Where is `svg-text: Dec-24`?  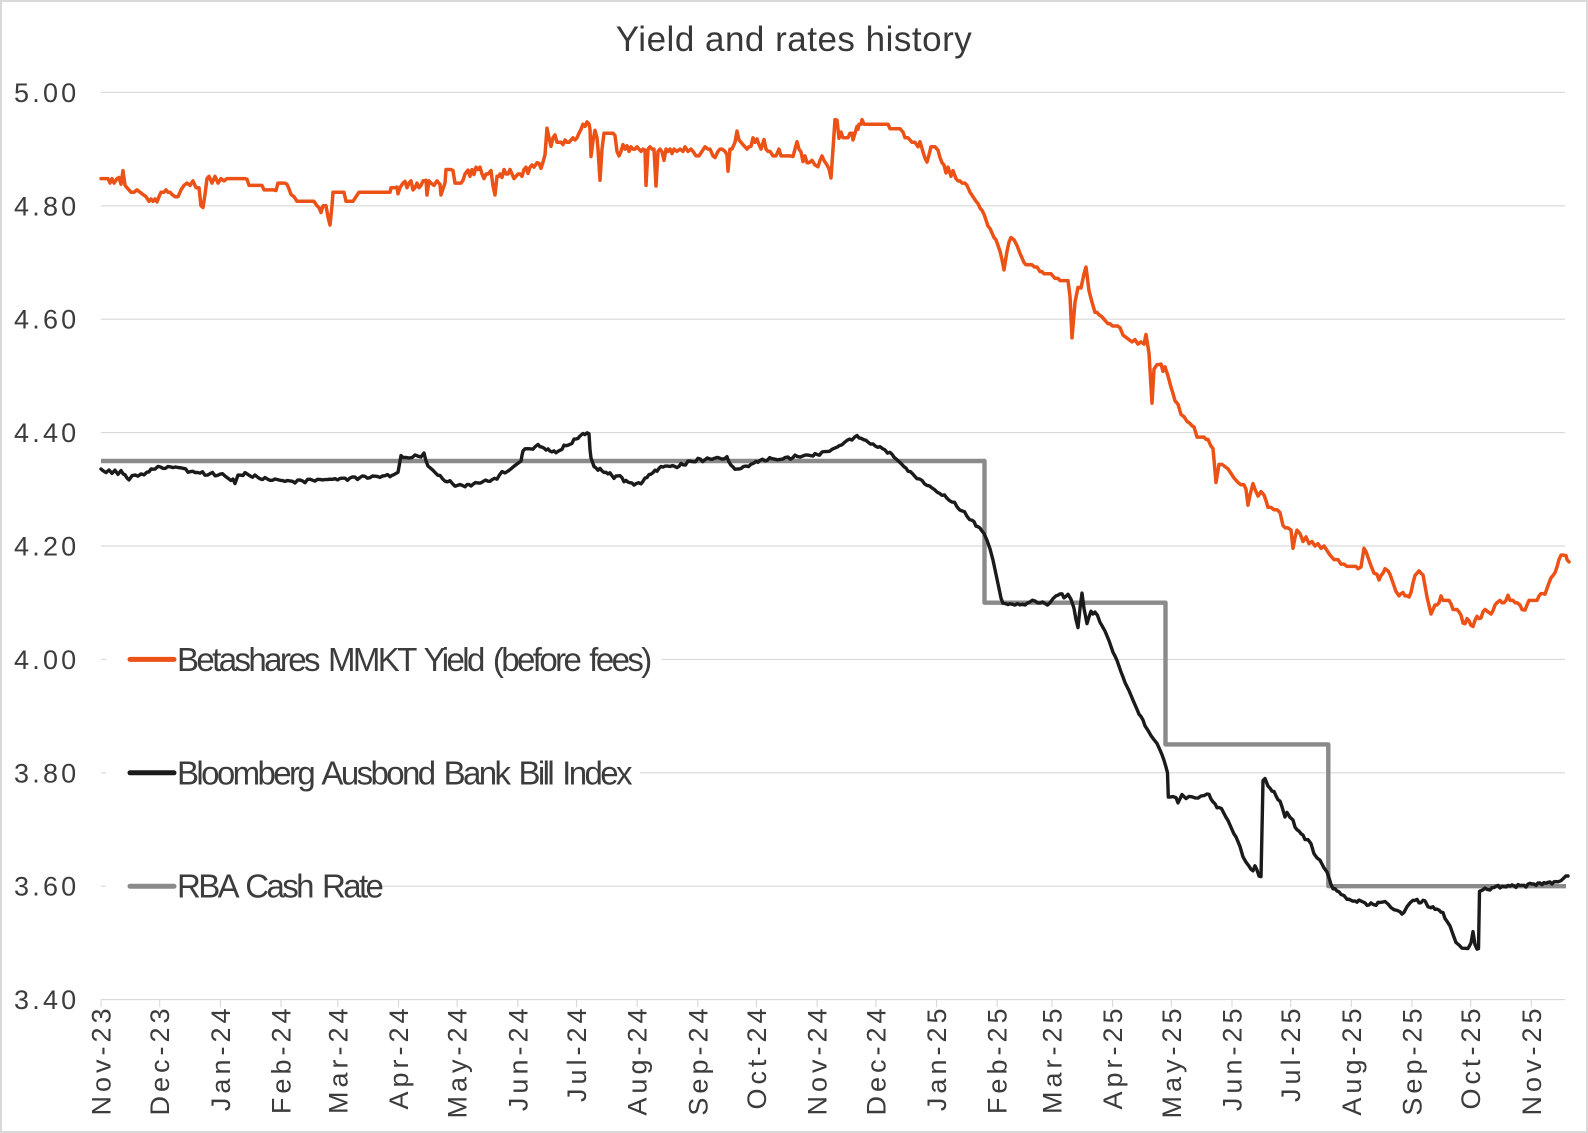 svg-text: Dec-24 is located at coordinates (876, 1060).